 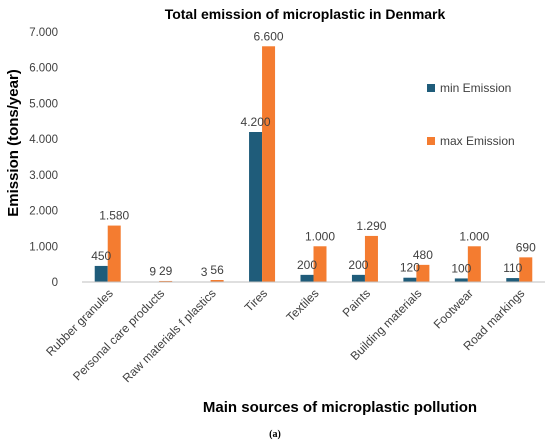 What do you see at coordinates (118, 334) in the screenshot?
I see `category-label: Personal care products` at bounding box center [118, 334].